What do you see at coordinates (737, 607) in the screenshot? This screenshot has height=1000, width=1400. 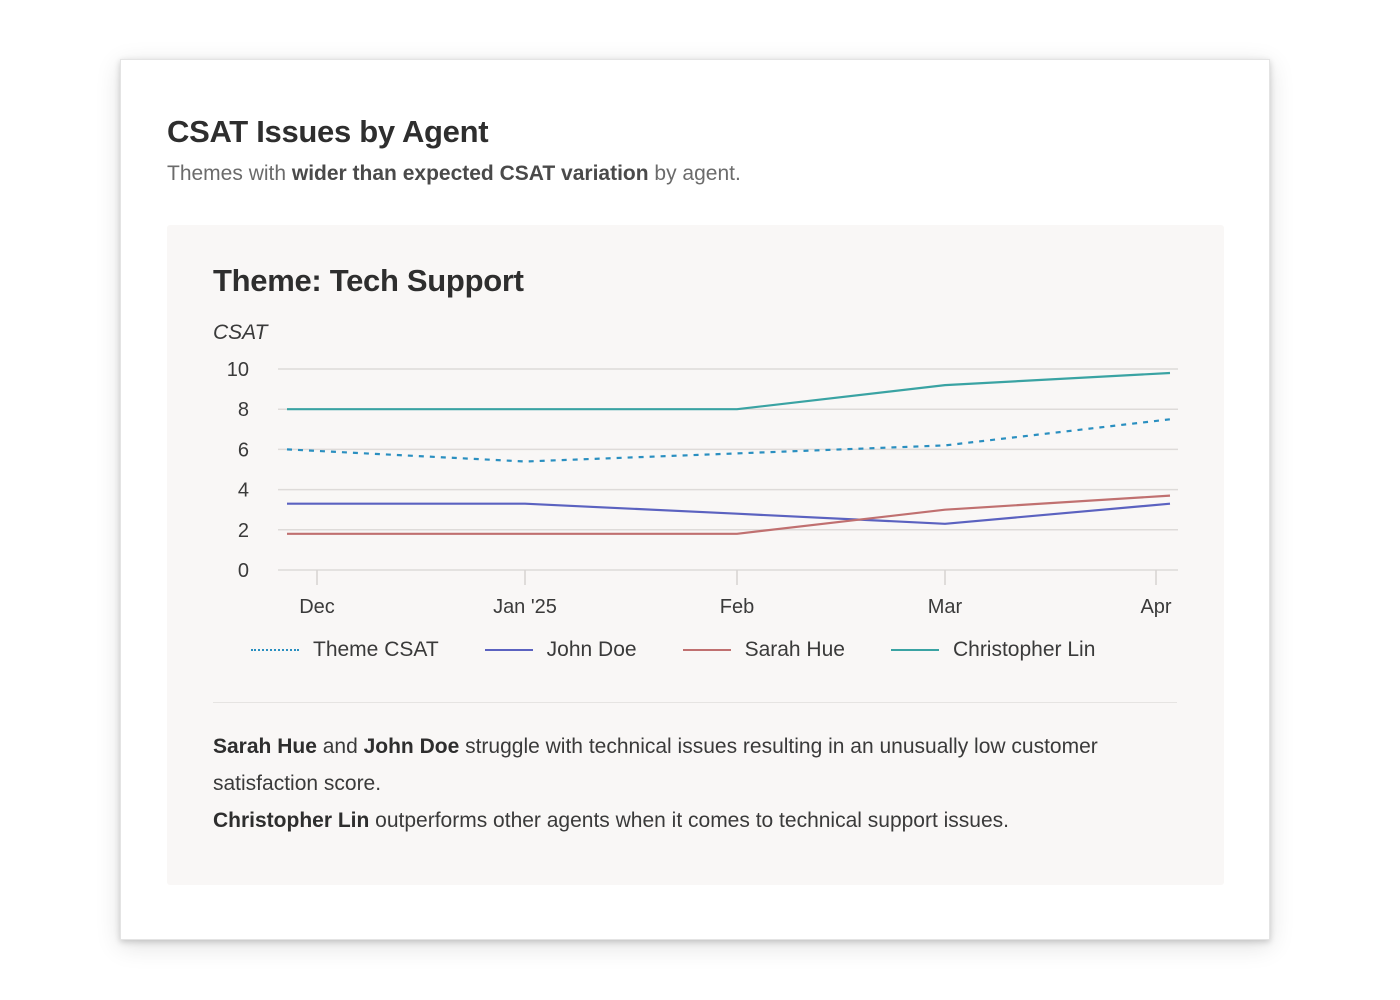 I see `x-tick-label: Feb` at bounding box center [737, 607].